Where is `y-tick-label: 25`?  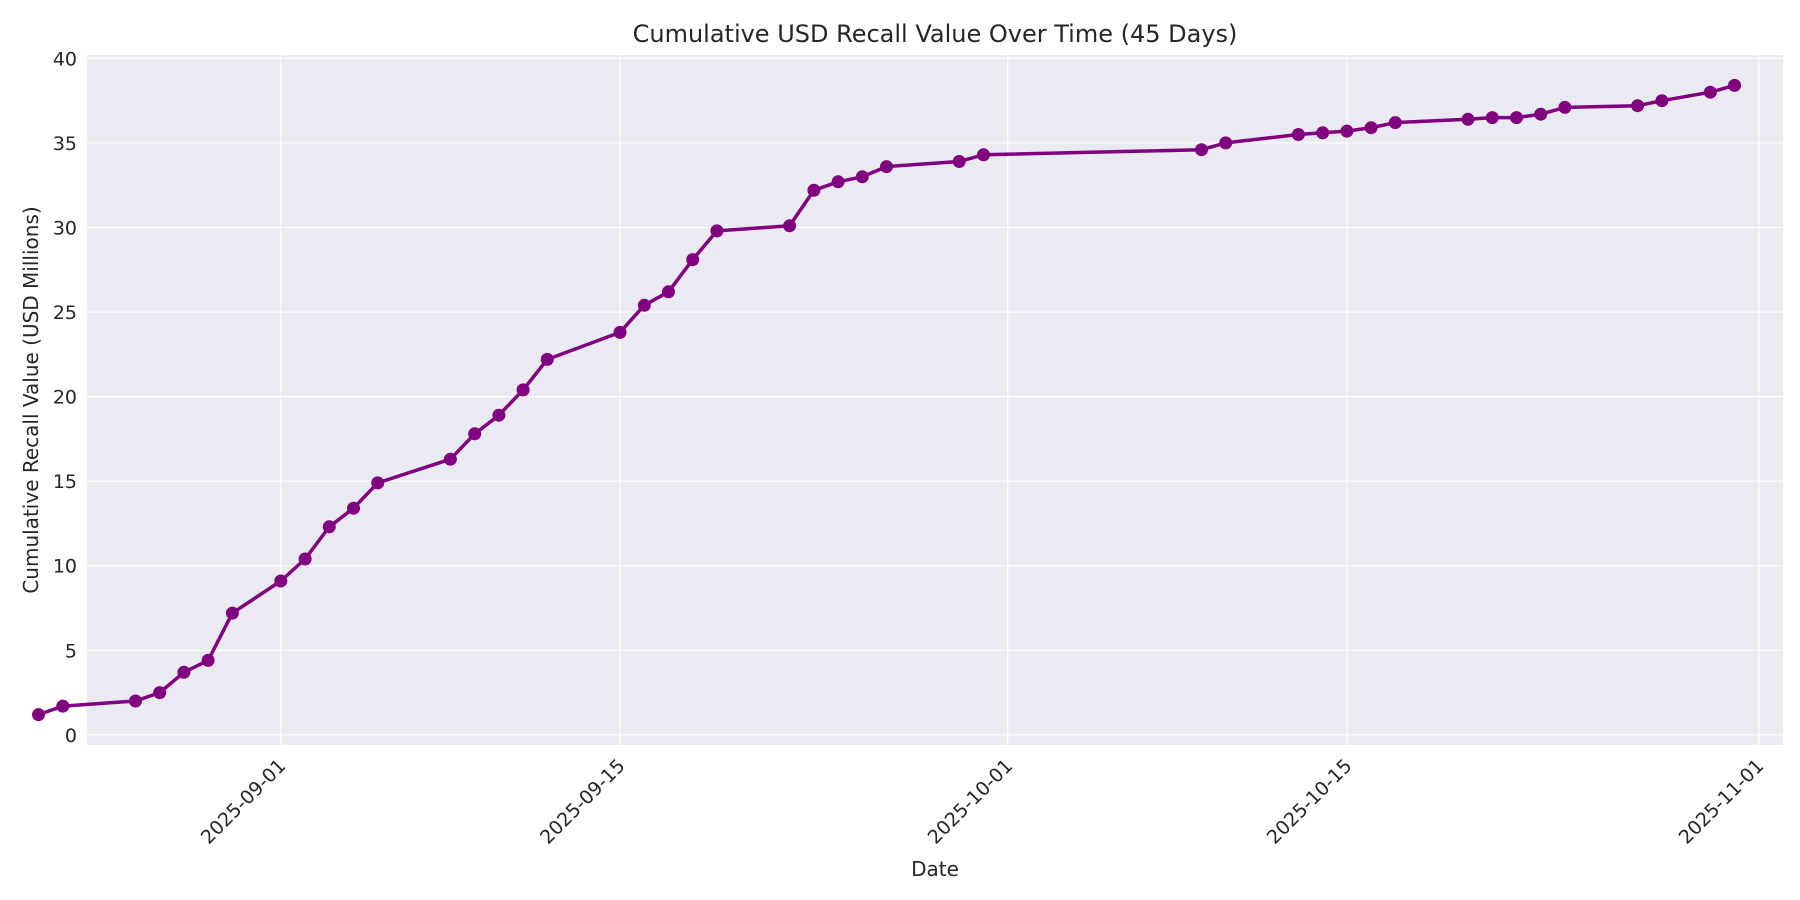
y-tick-label: 25 is located at coordinates (65, 313).